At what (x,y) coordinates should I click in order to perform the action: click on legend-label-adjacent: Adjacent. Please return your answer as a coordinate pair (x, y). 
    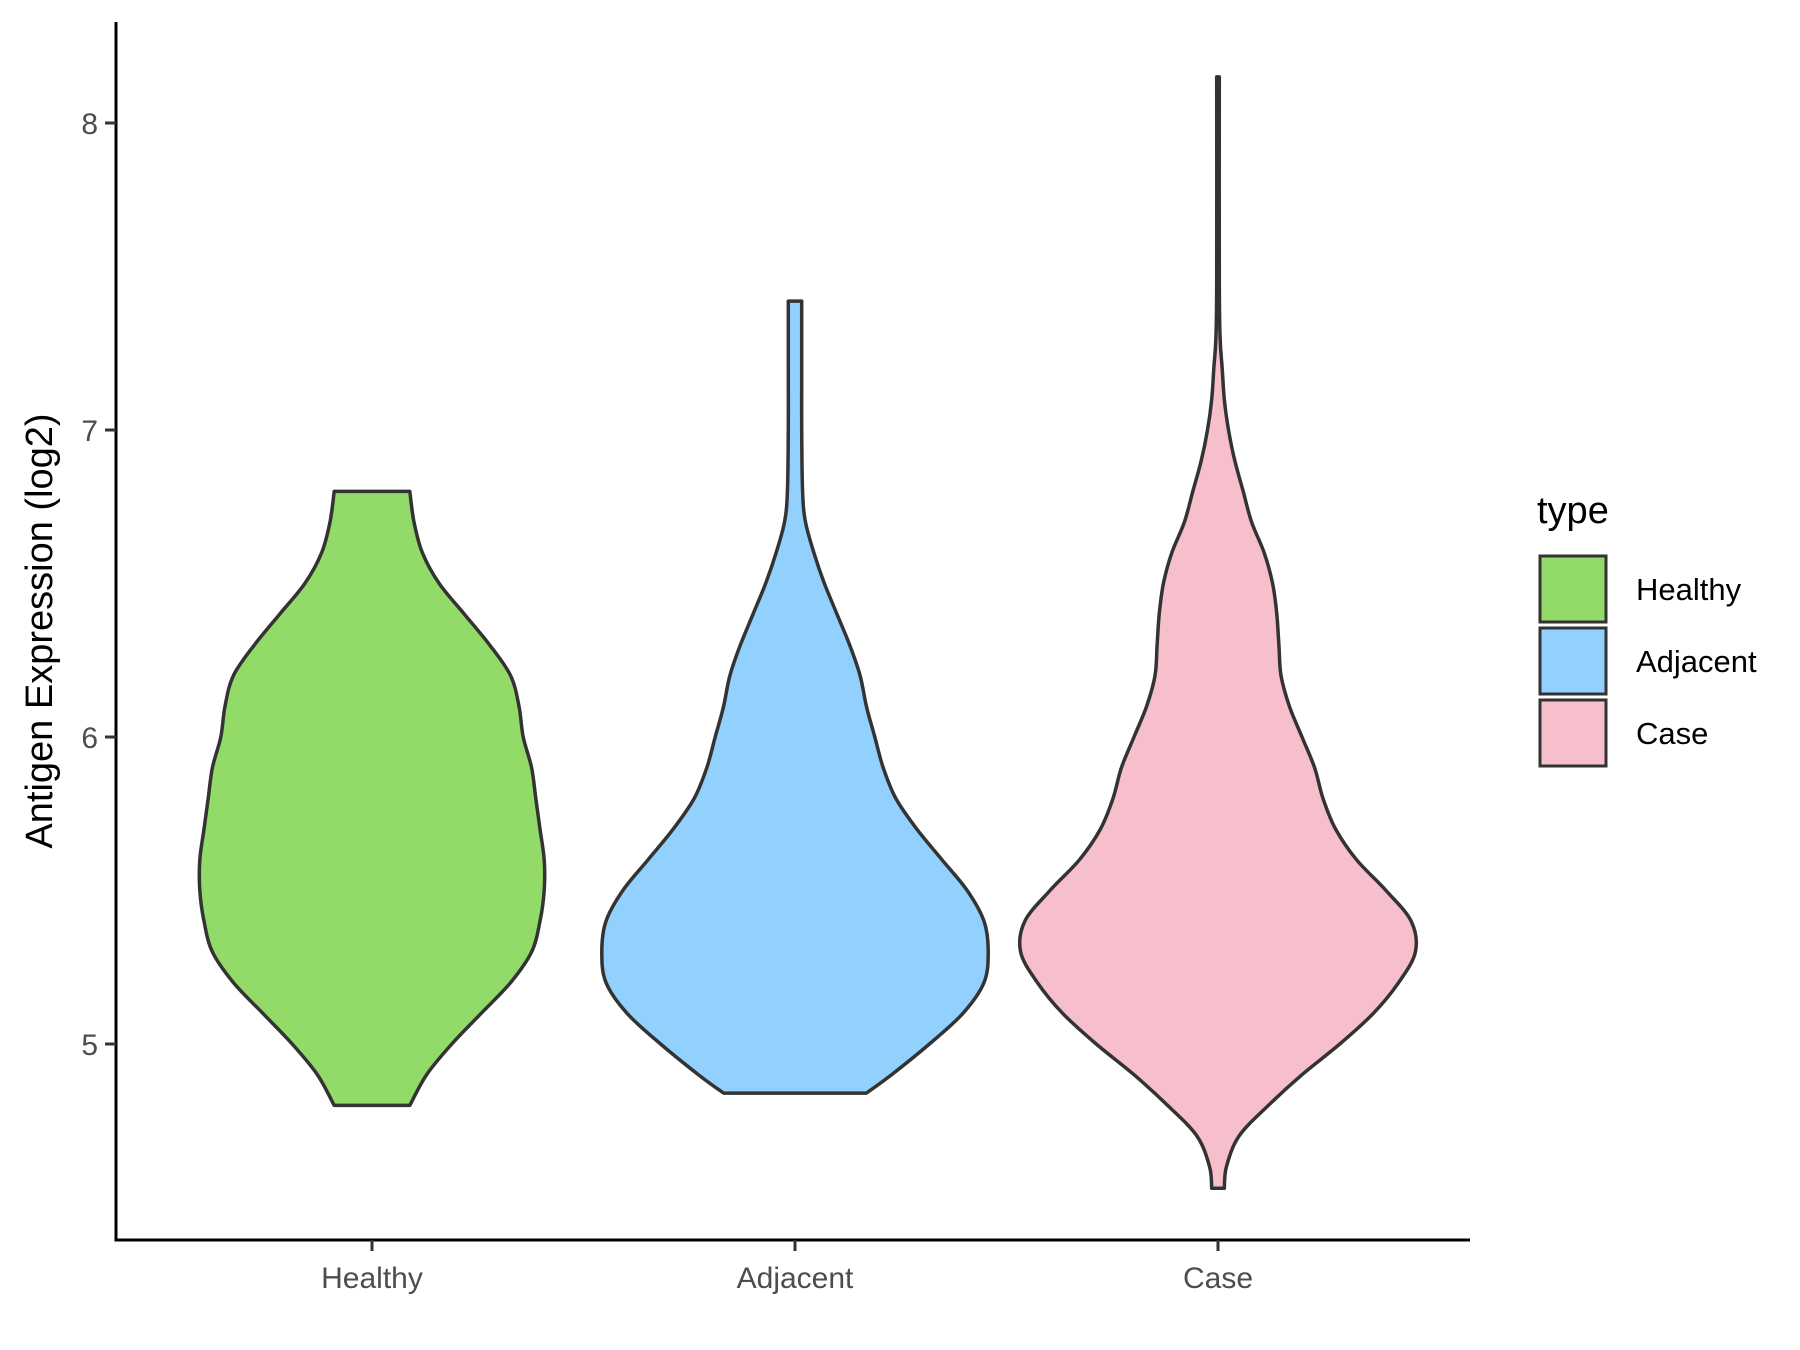
    Looking at the image, I should click on (1696, 661).